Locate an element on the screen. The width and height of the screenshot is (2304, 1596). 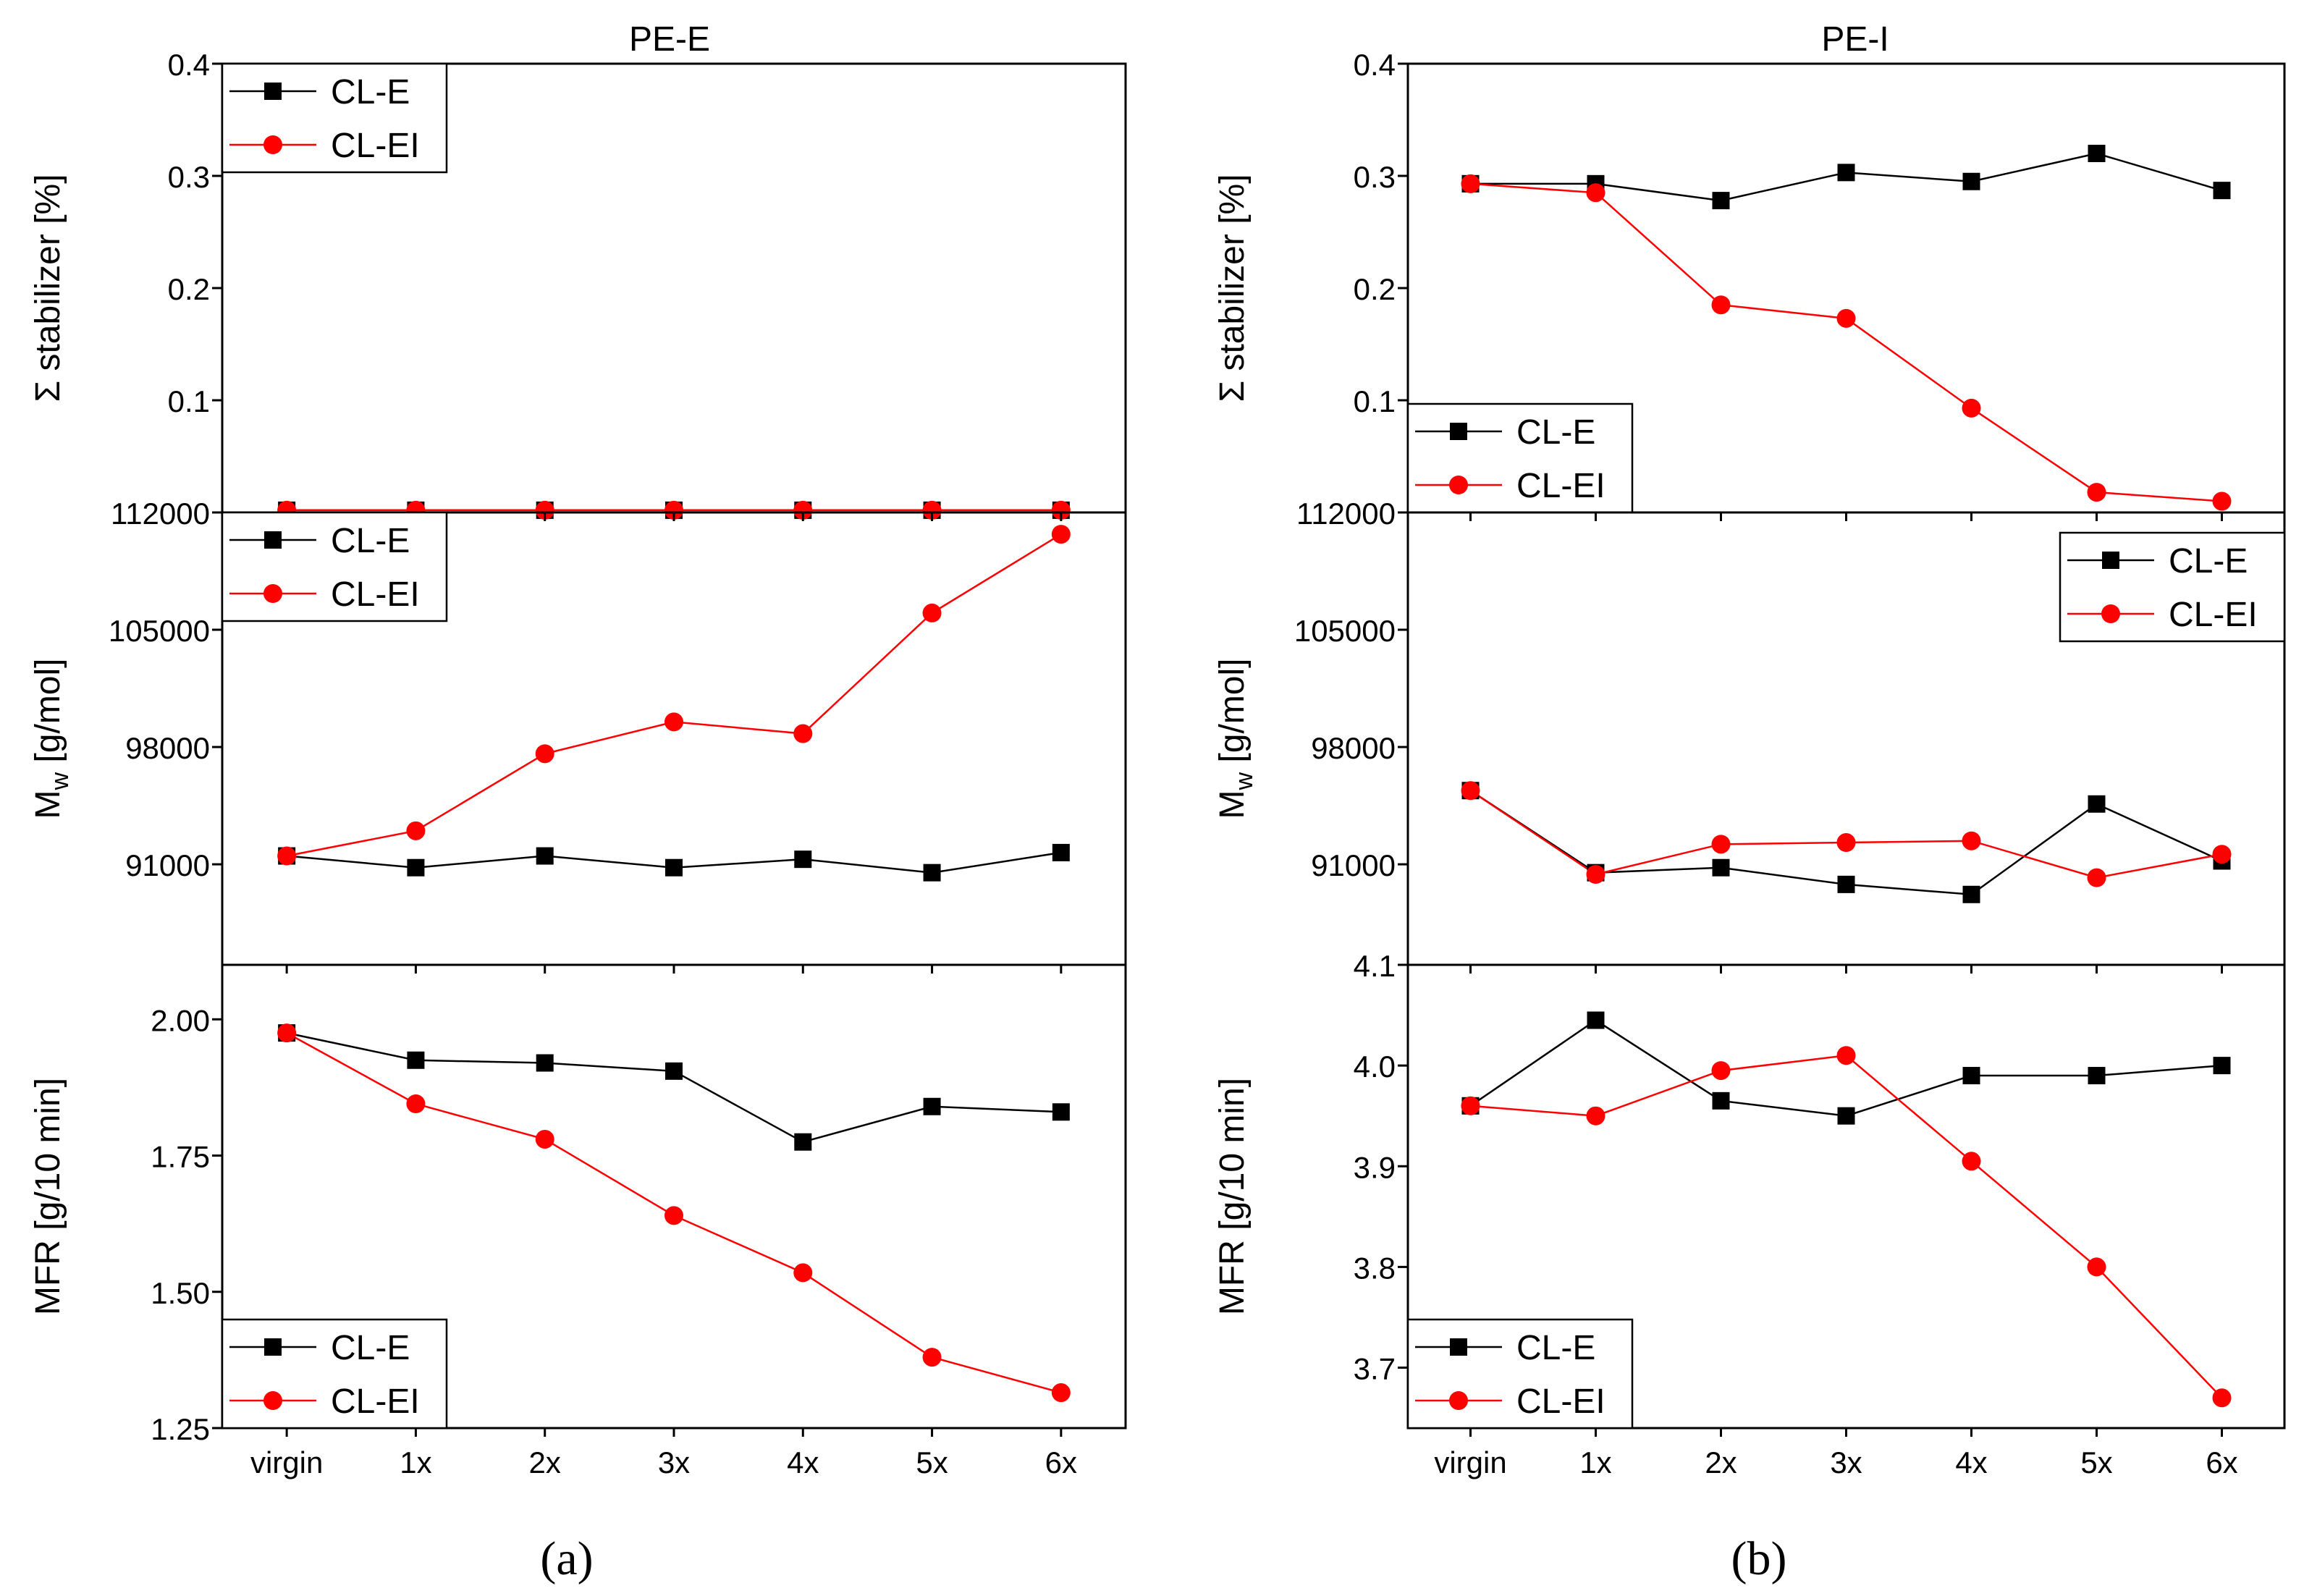
y-tick-label: 98000 is located at coordinates (1354, 748).